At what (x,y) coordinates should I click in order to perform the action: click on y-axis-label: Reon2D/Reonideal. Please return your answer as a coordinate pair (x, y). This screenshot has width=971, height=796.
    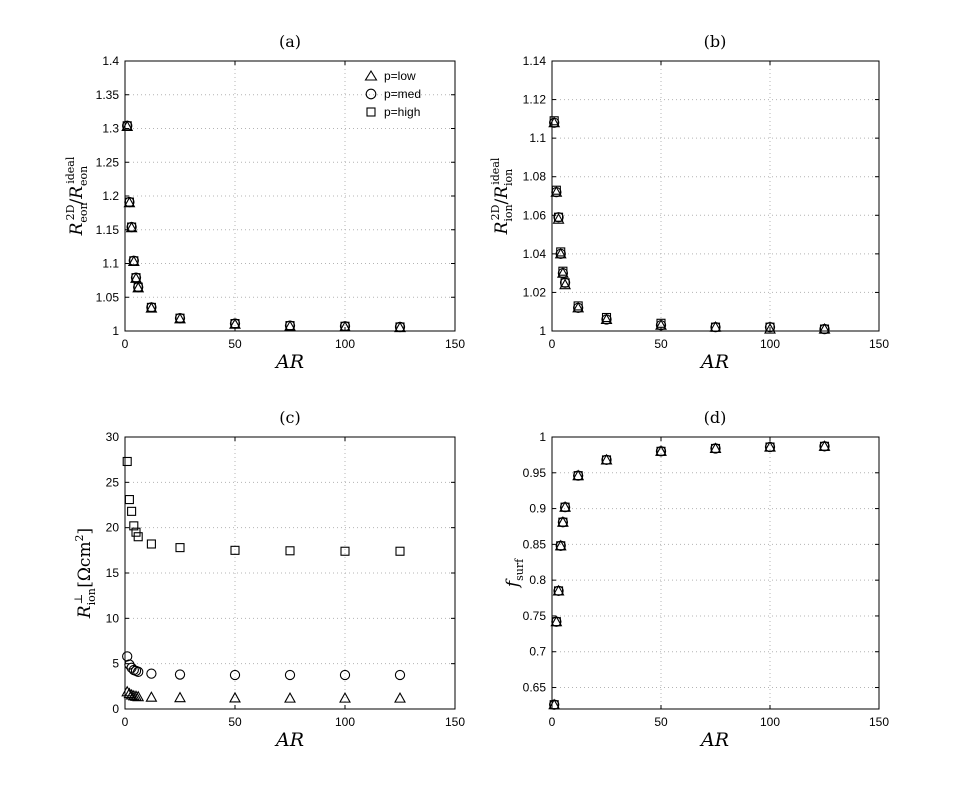
    Looking at the image, I should click on (77, 196).